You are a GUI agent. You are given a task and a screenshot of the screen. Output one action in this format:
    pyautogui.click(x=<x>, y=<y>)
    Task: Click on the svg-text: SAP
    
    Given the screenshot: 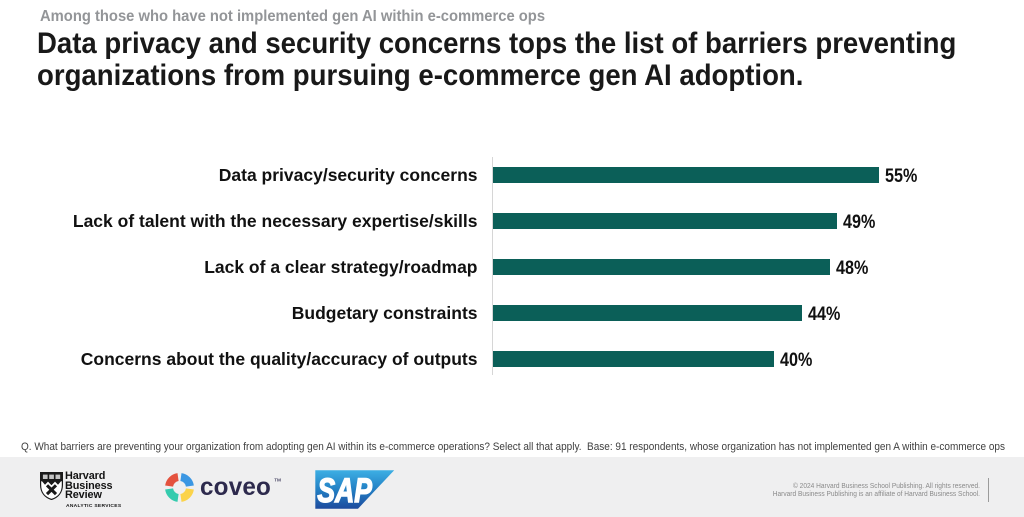 What is the action you would take?
    pyautogui.click(x=344, y=490)
    